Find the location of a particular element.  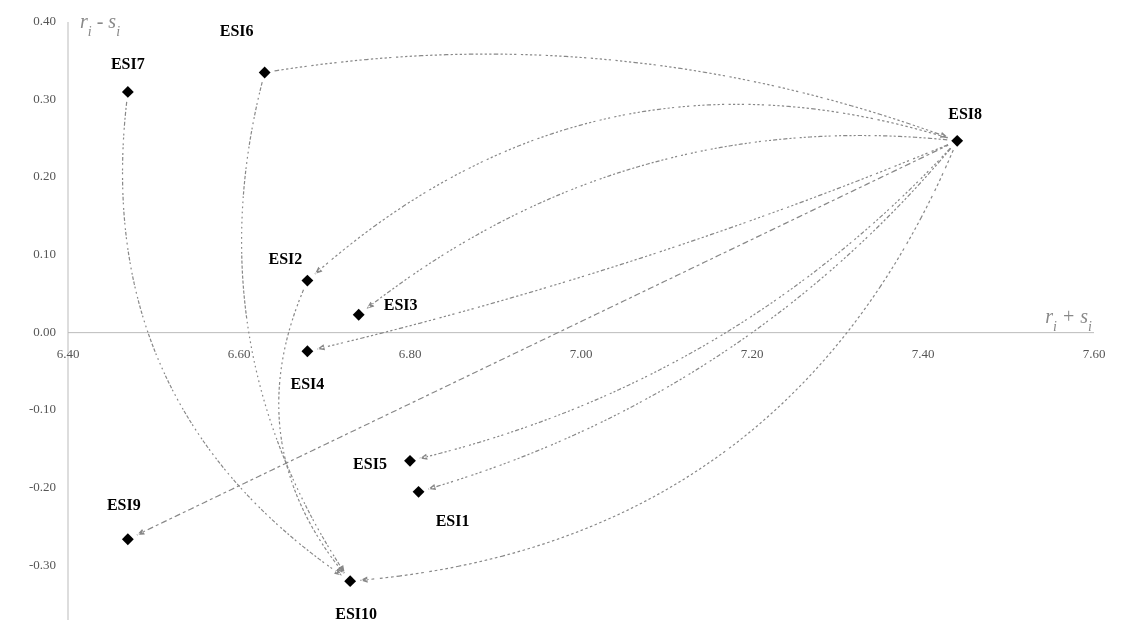

x-tick-label: 6.60 is located at coordinates (239, 353).